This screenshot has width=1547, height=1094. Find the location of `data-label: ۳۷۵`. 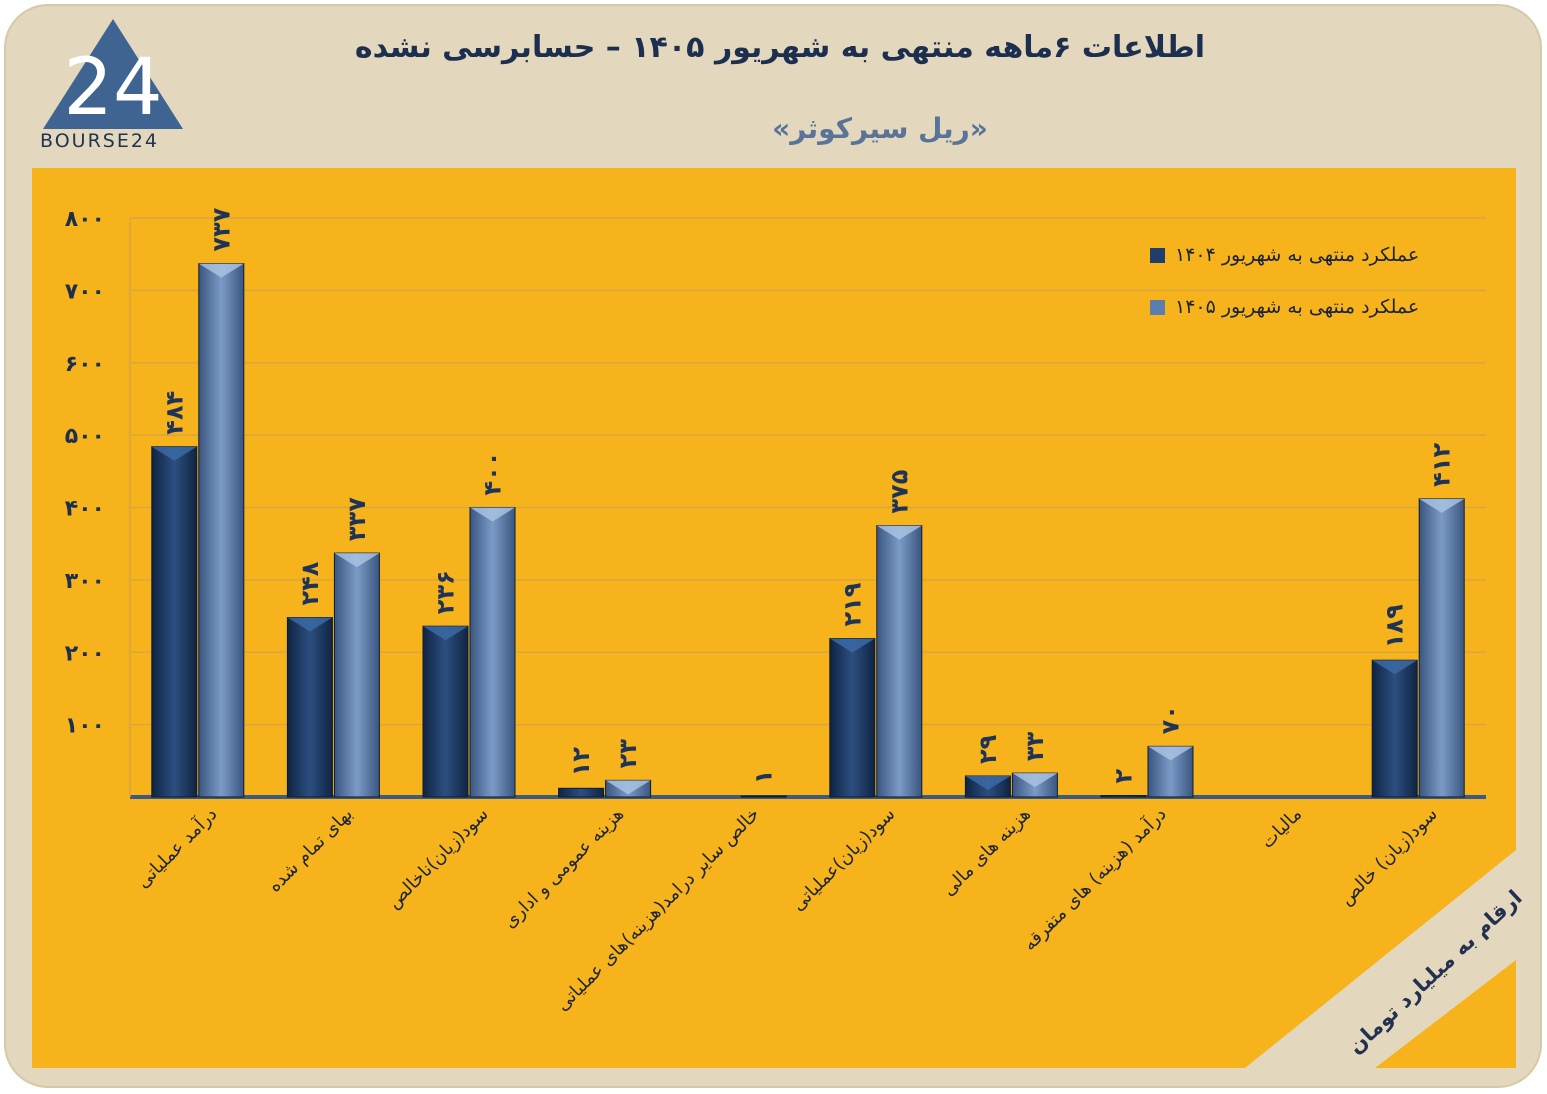

data-label: ۳۷۵ is located at coordinates (899, 492).